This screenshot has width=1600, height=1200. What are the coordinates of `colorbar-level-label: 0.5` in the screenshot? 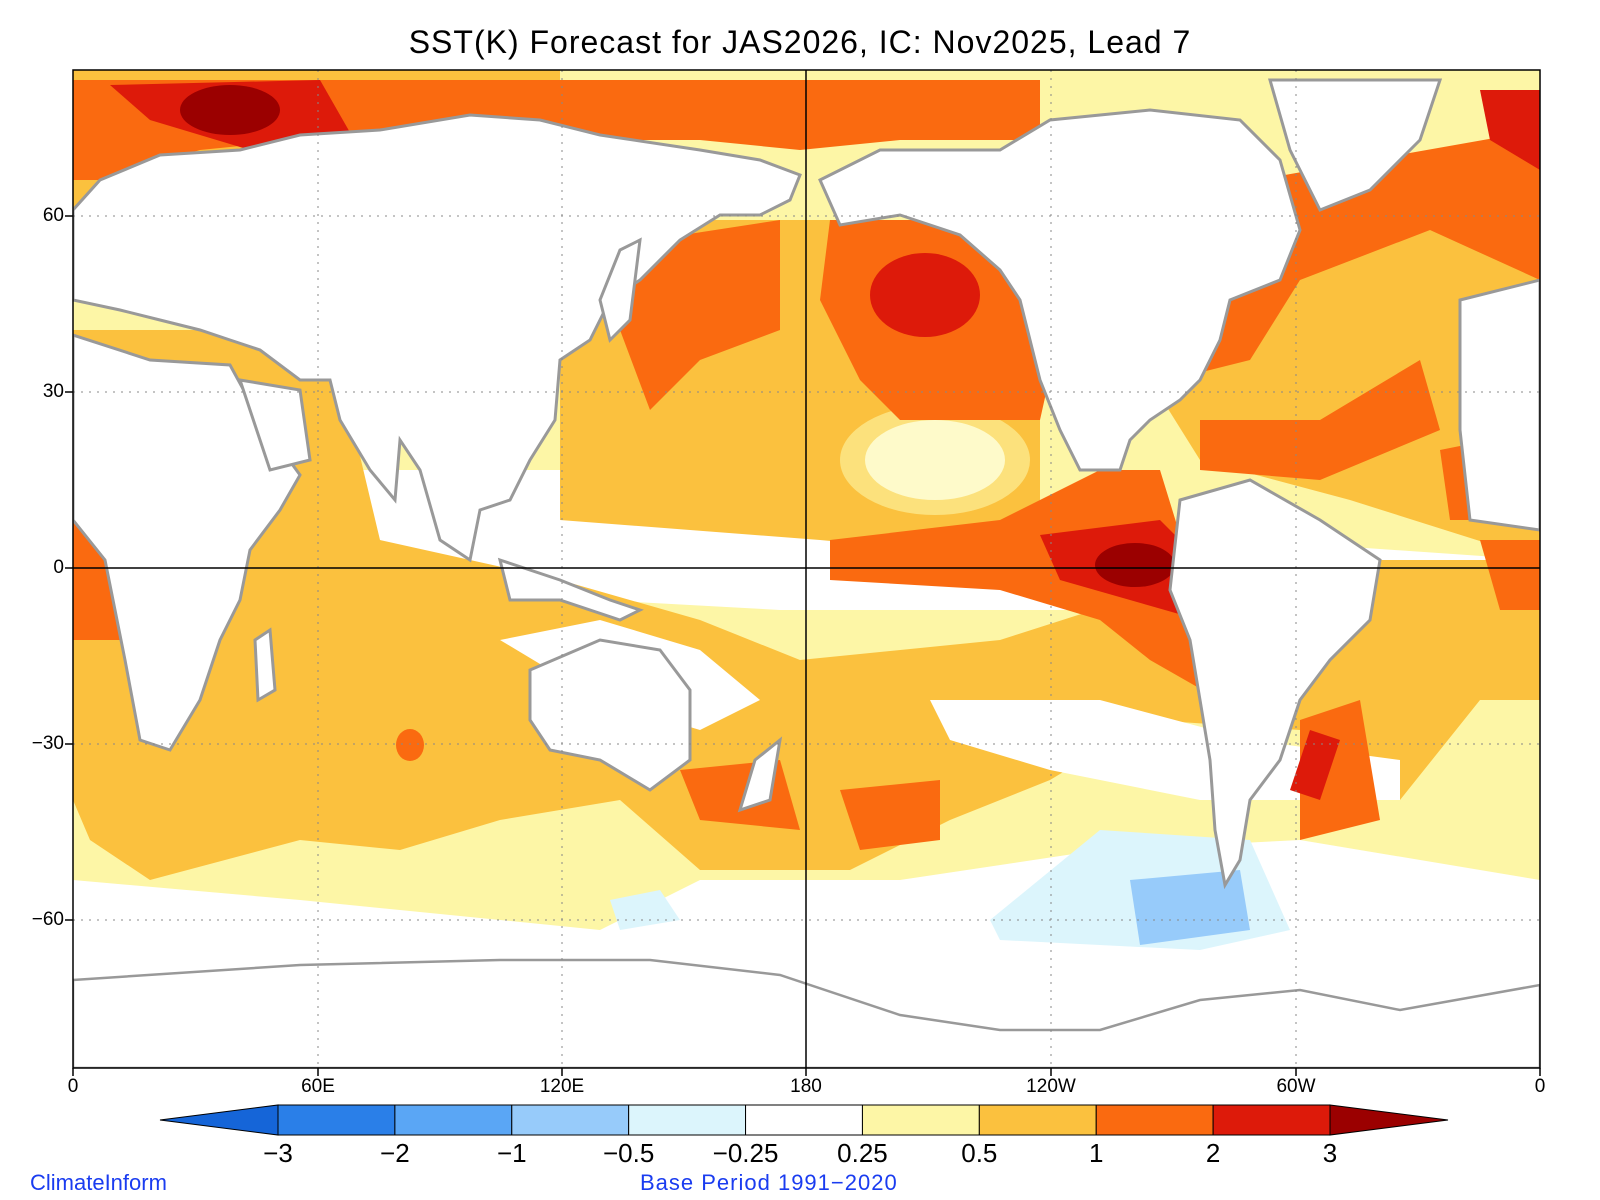 It's located at (979, 1153).